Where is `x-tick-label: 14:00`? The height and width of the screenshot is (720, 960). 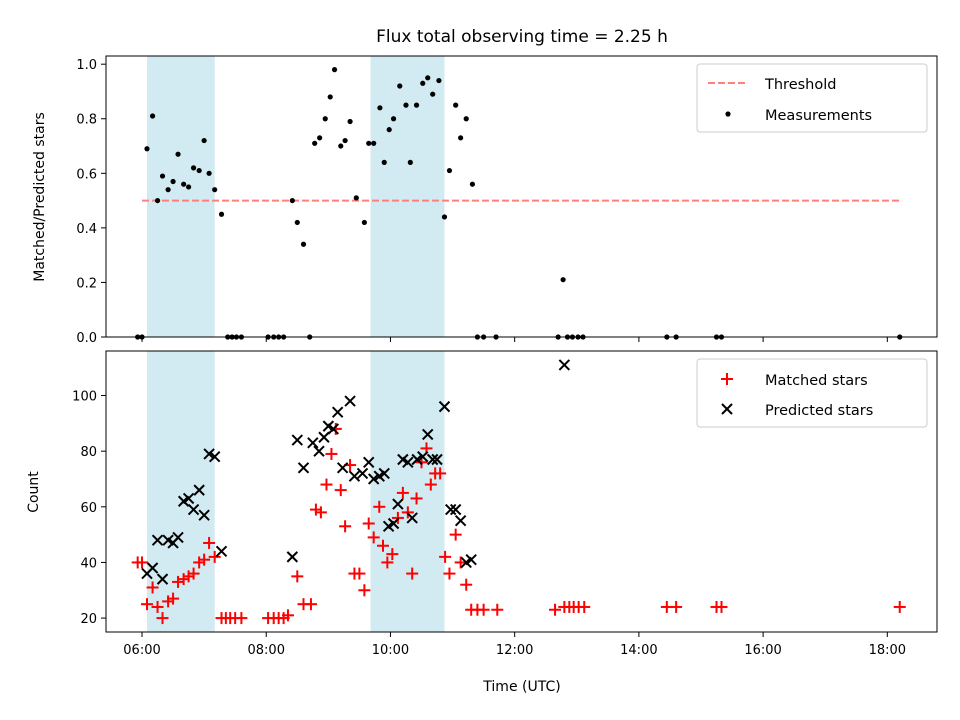 x-tick-label: 14:00 is located at coordinates (638, 650).